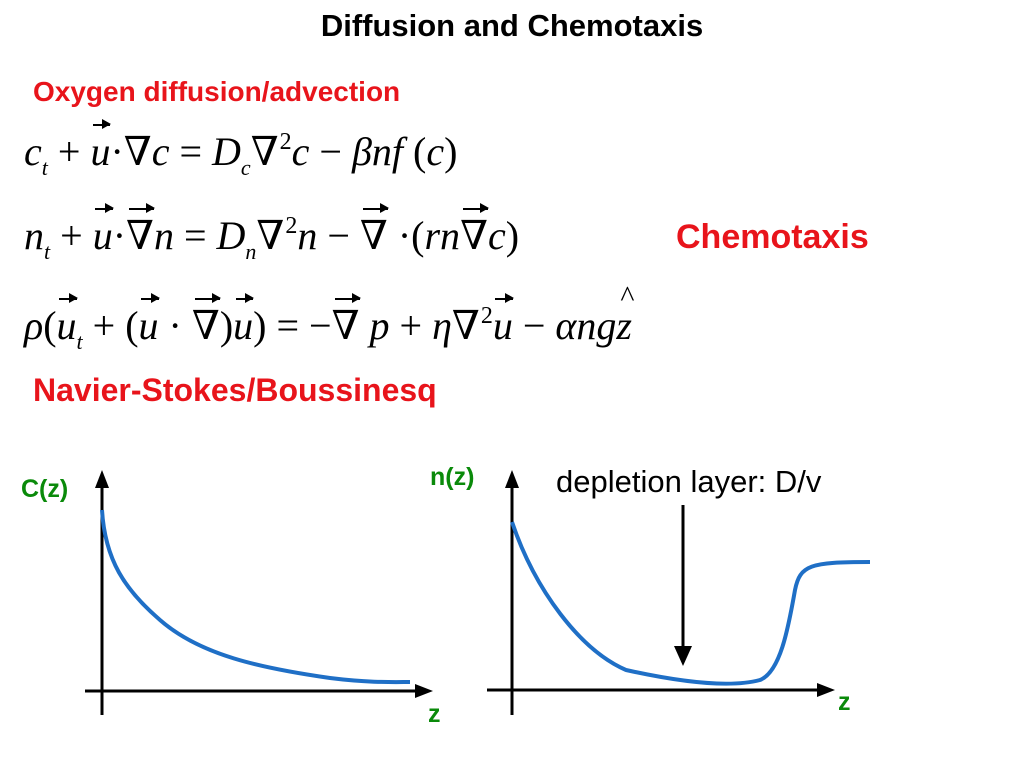 The width and height of the screenshot is (1024, 768). Describe the element at coordinates (255, 597) in the screenshot. I see `left-concentration-curve` at that location.